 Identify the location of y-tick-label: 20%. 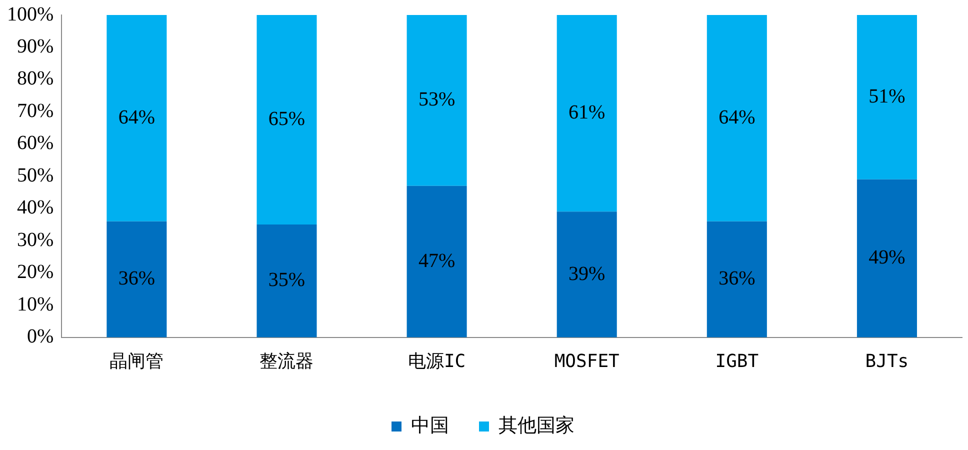
(35, 272).